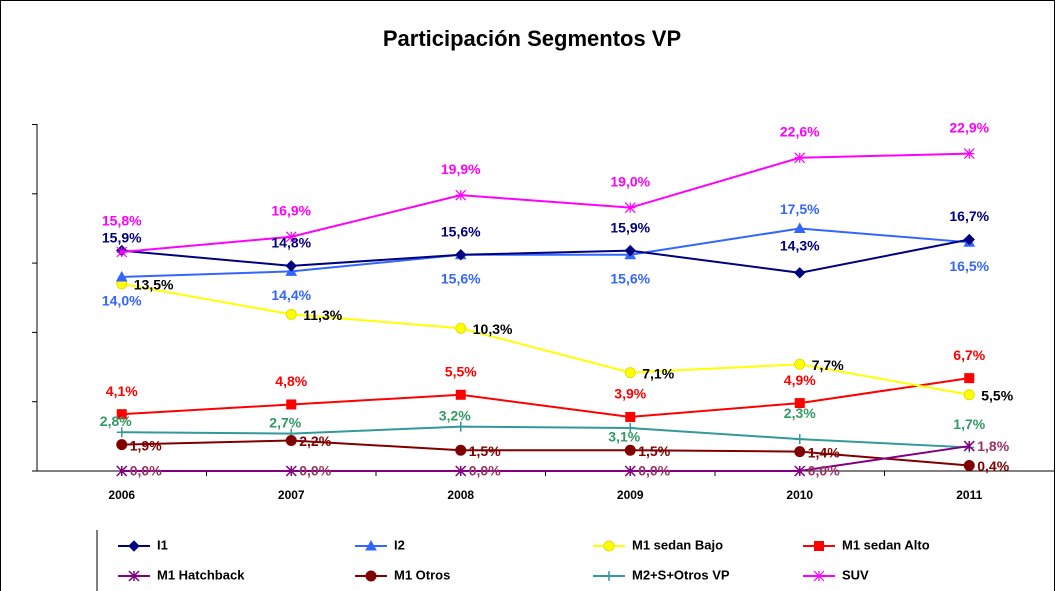 This screenshot has width=1064, height=591. Describe the element at coordinates (677, 544) in the screenshot. I see `legend-label: M1 sedan Bajo` at that location.